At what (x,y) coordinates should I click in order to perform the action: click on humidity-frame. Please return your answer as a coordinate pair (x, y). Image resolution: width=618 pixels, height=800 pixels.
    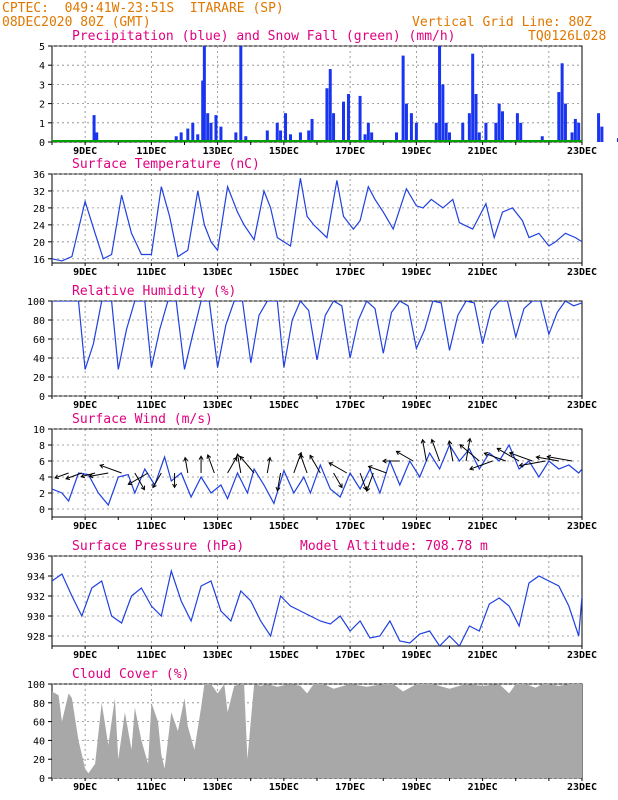
    Looking at the image, I should click on (317, 348).